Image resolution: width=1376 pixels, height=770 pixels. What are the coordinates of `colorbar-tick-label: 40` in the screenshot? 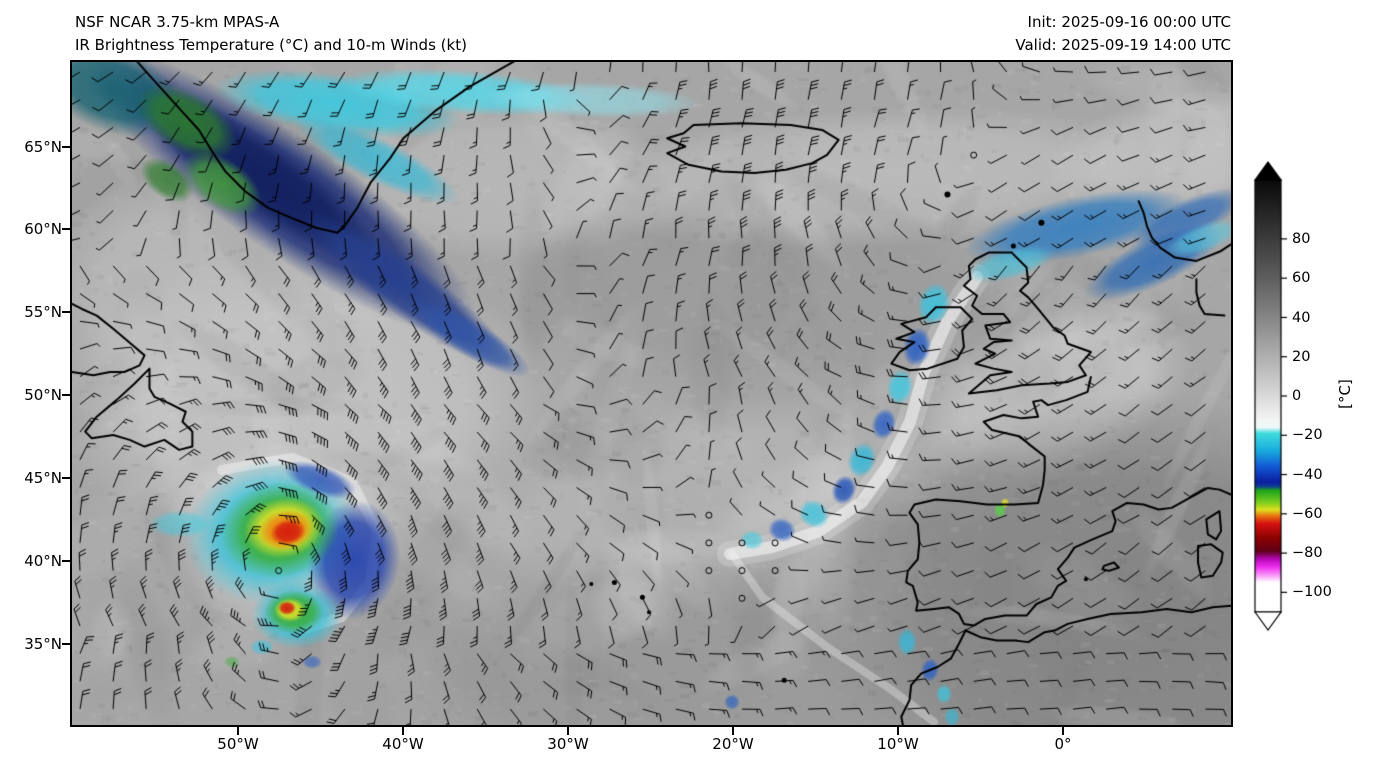 It's located at (1301, 318).